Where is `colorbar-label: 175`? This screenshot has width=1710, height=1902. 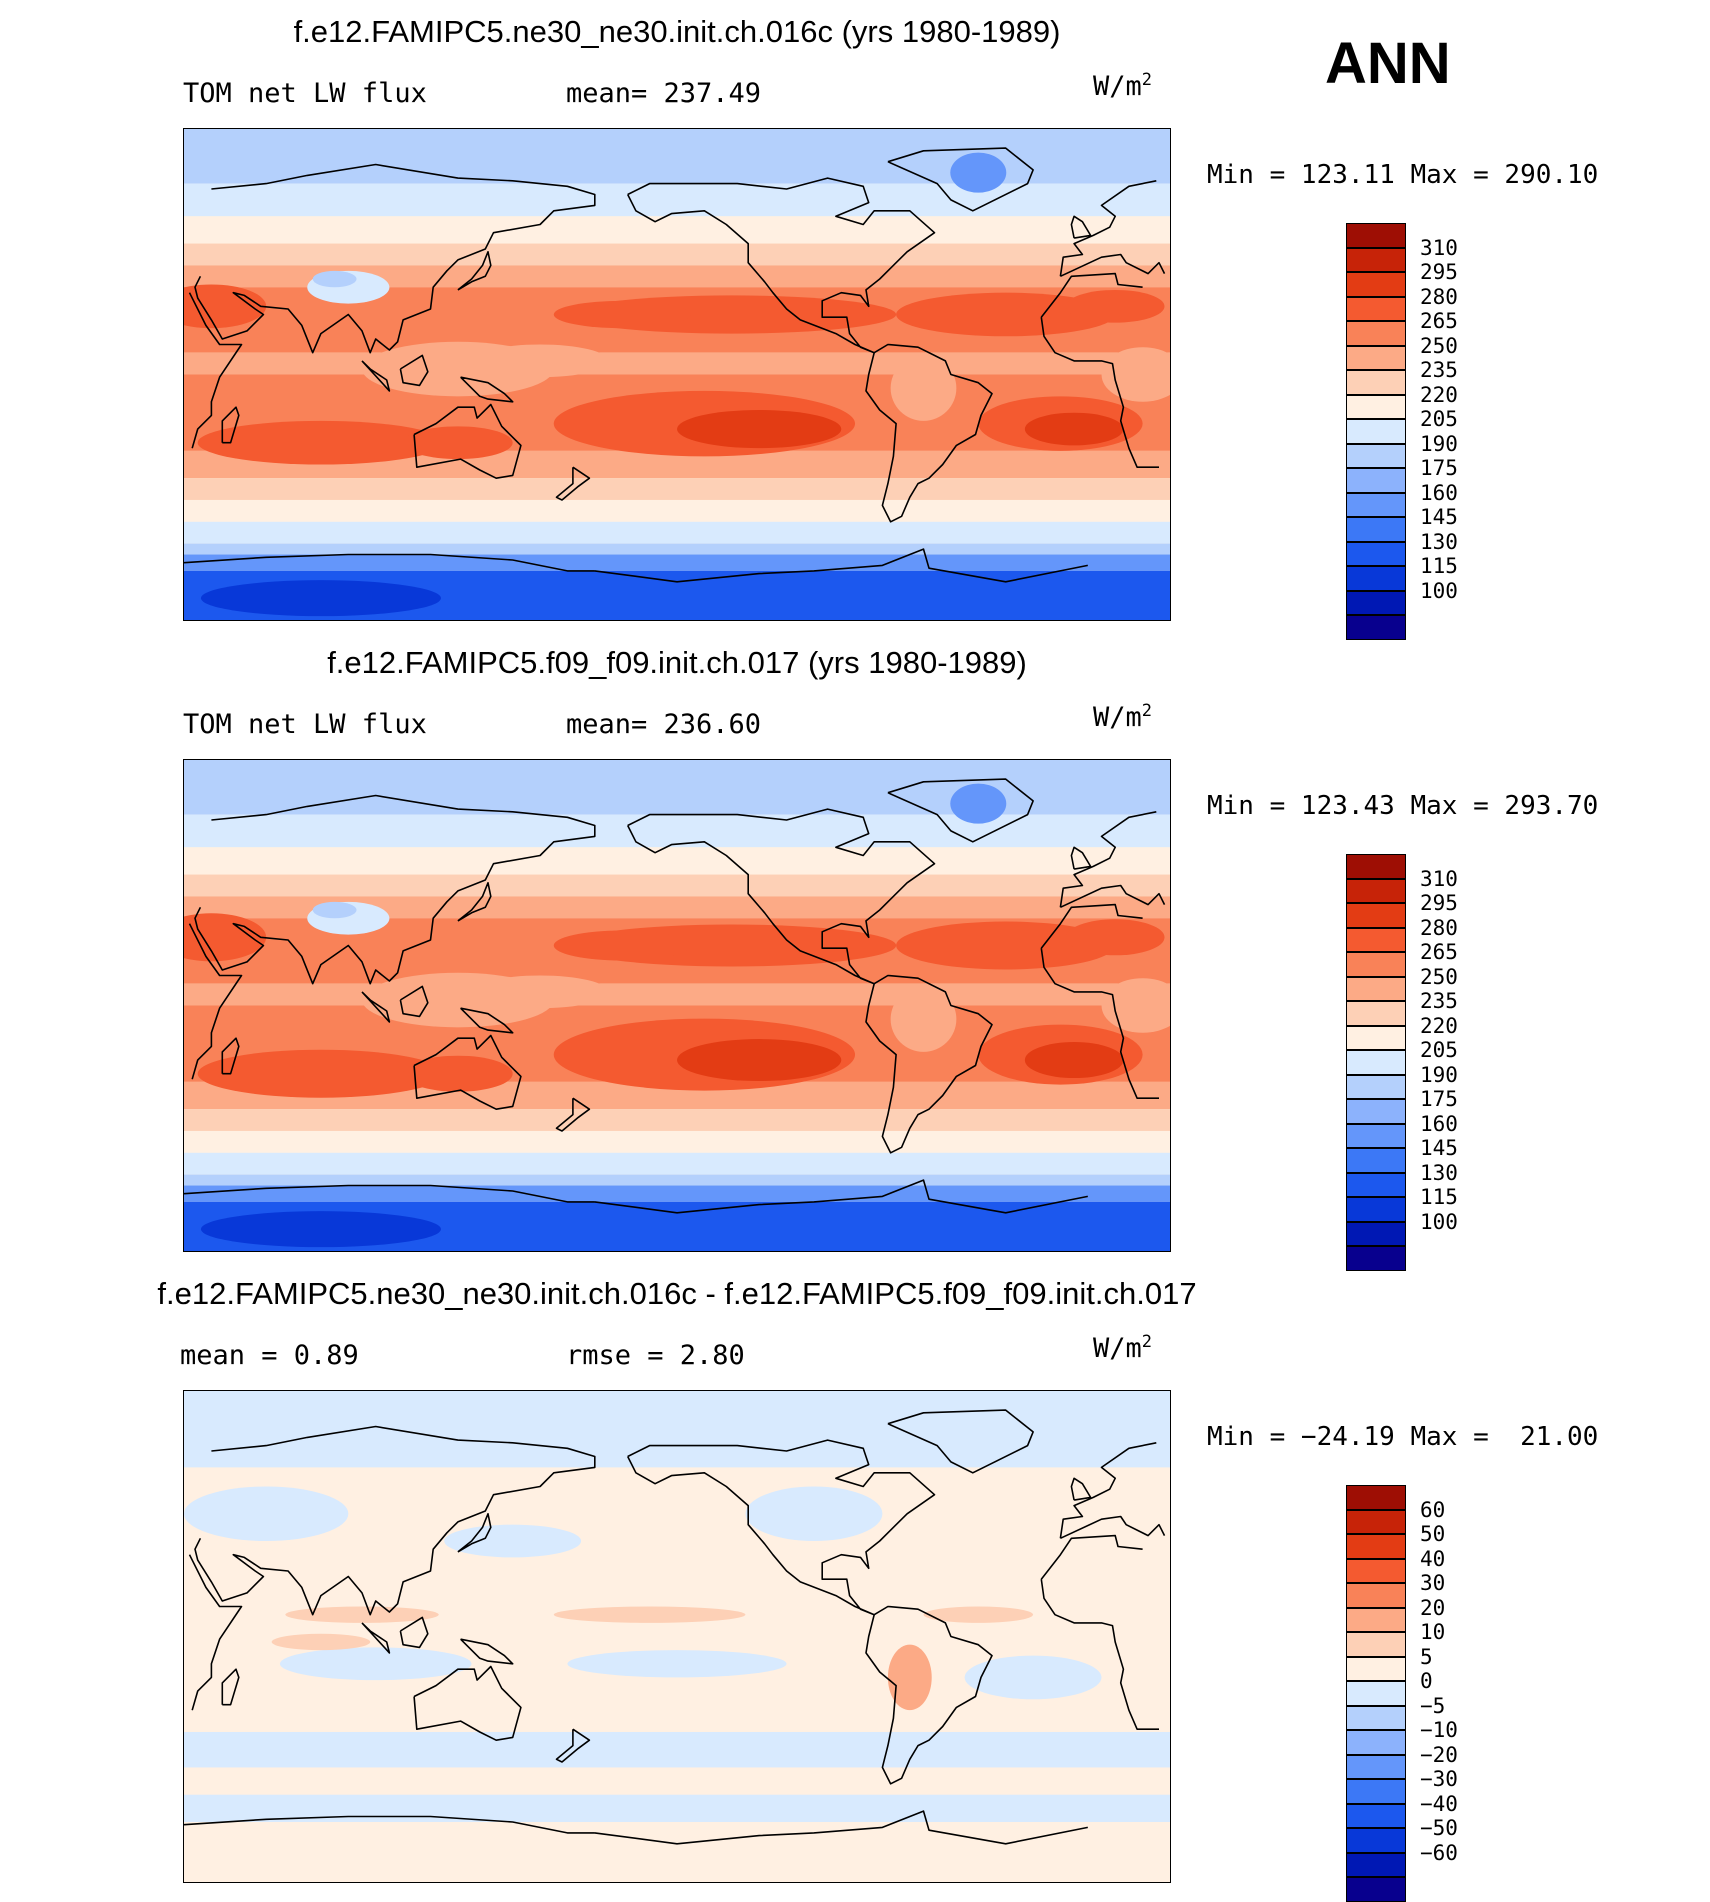 colorbar-label: 175 is located at coordinates (1439, 1099).